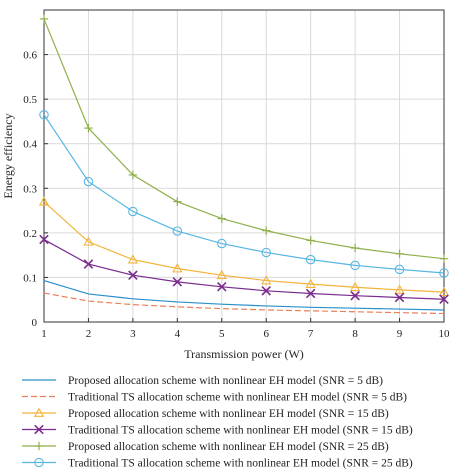  I want to click on y-tick-label: 0.2, so click(30, 234).